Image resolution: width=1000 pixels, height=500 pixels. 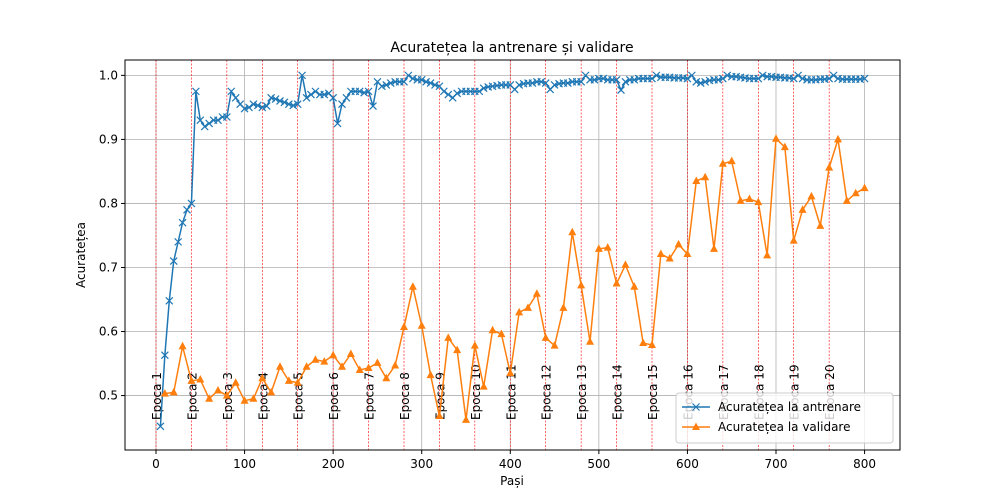 I want to click on epoch-label: Epoca 6, so click(x=334, y=396).